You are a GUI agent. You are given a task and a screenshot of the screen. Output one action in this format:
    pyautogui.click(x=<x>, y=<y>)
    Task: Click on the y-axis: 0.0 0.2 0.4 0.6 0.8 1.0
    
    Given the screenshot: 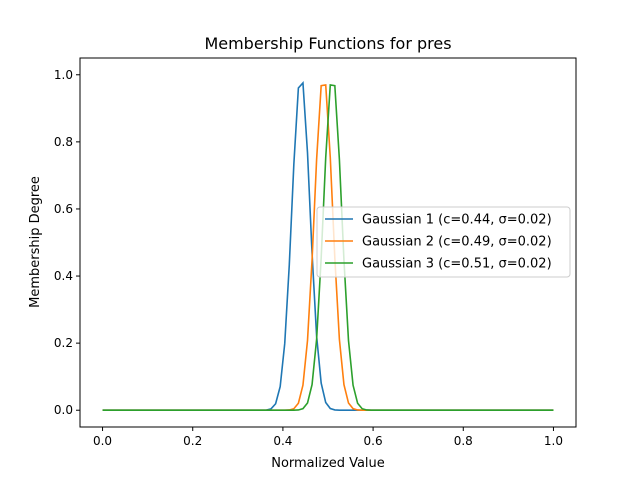 What is the action you would take?
    pyautogui.click(x=67, y=242)
    